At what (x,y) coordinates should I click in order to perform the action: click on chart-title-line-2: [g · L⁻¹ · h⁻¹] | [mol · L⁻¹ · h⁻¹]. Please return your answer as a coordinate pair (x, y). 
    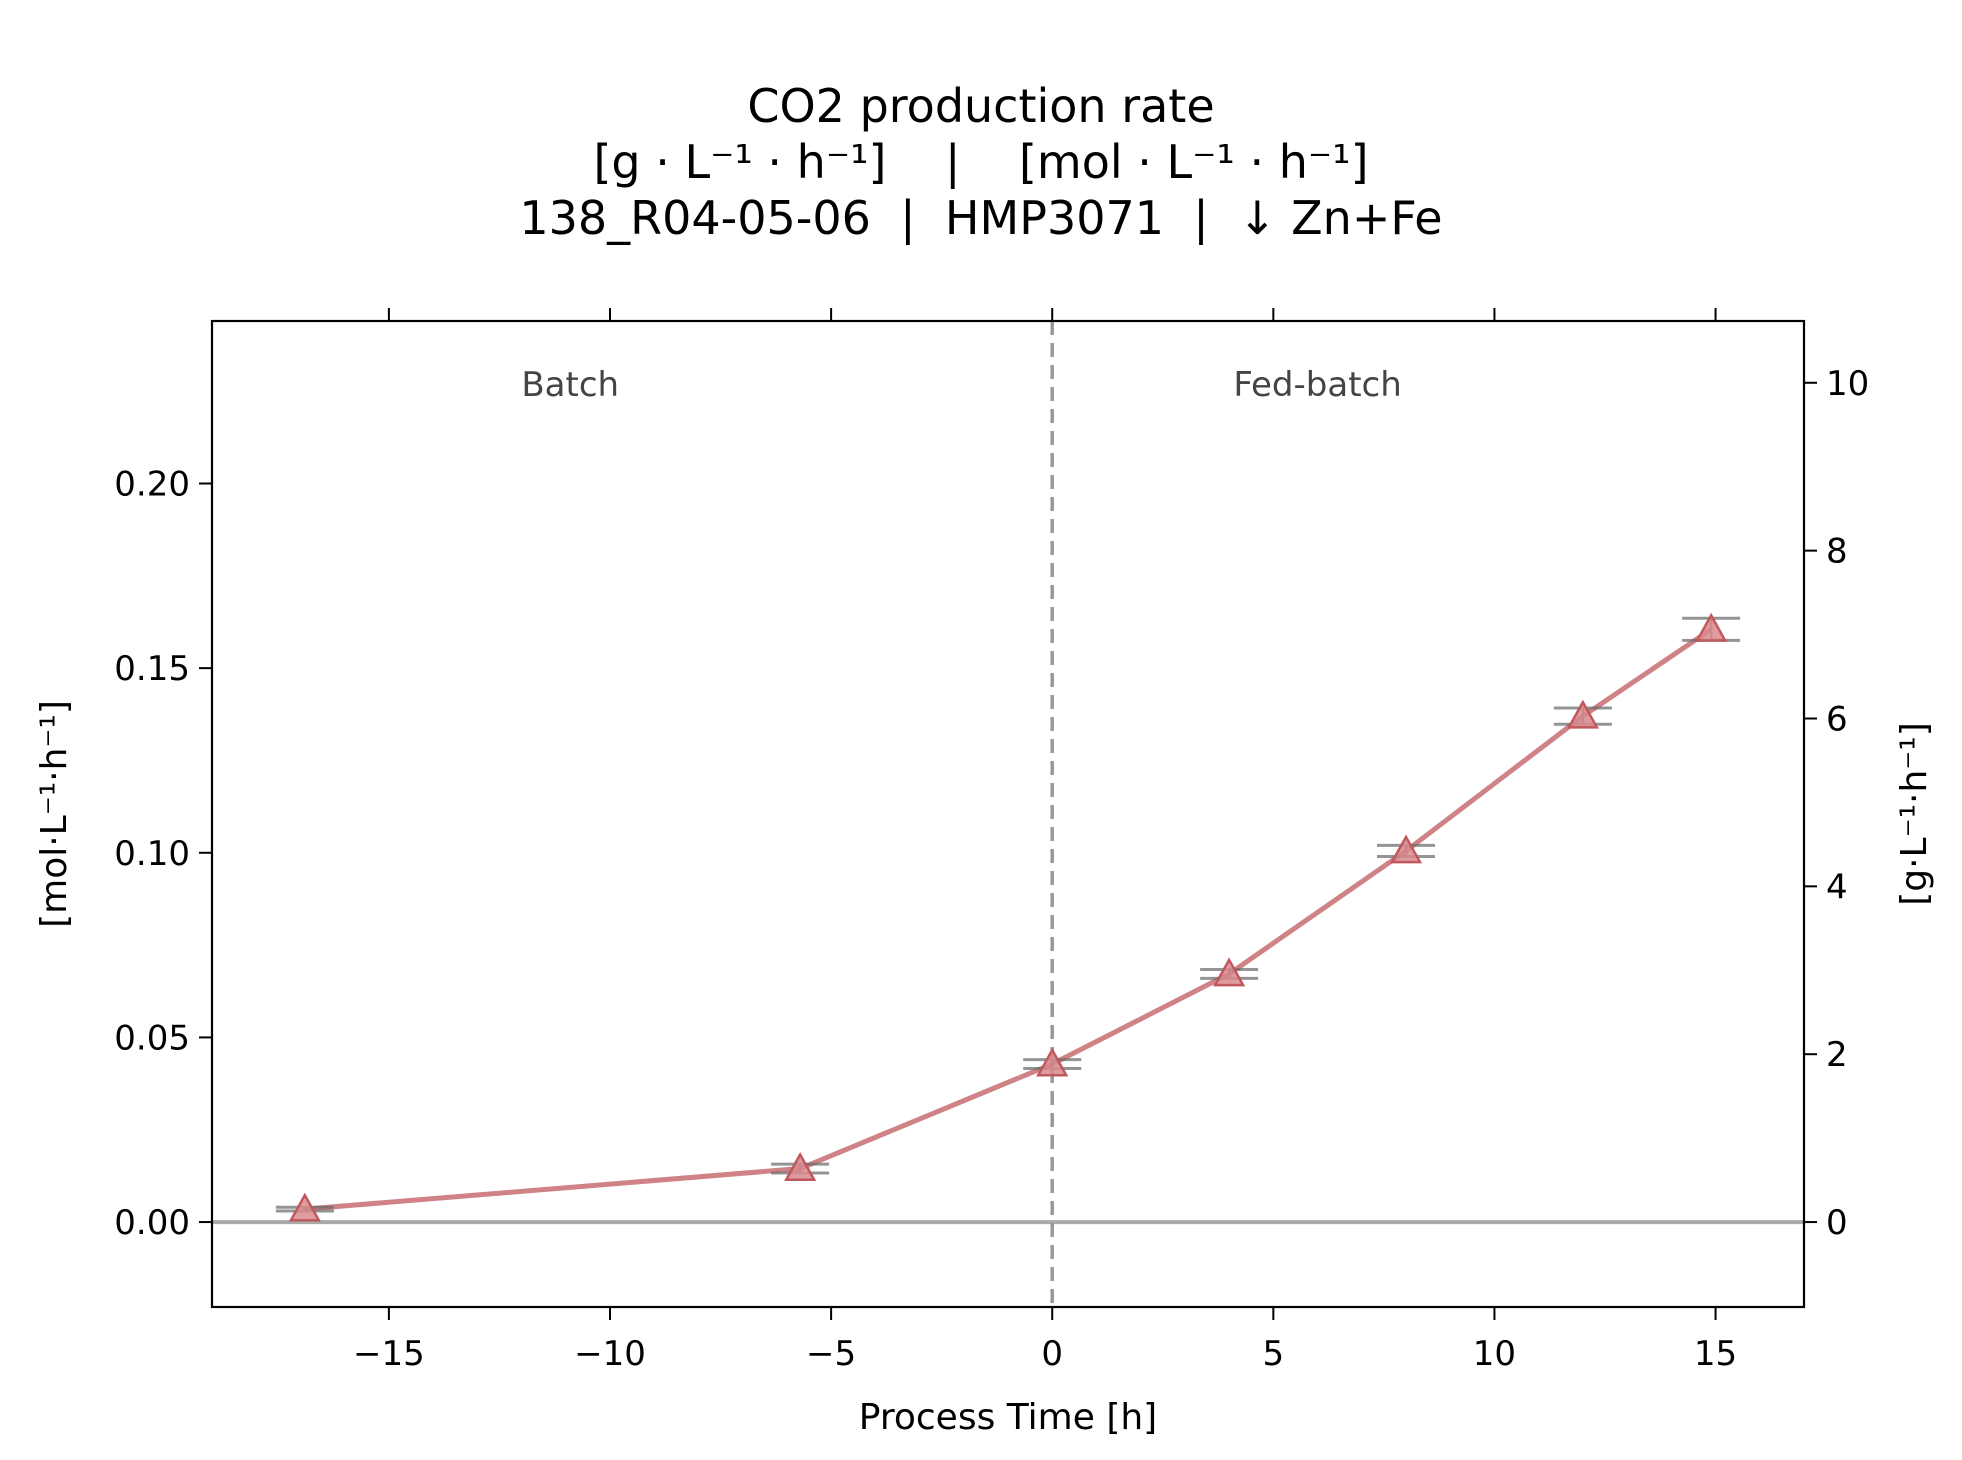
    Looking at the image, I should click on (981, 162).